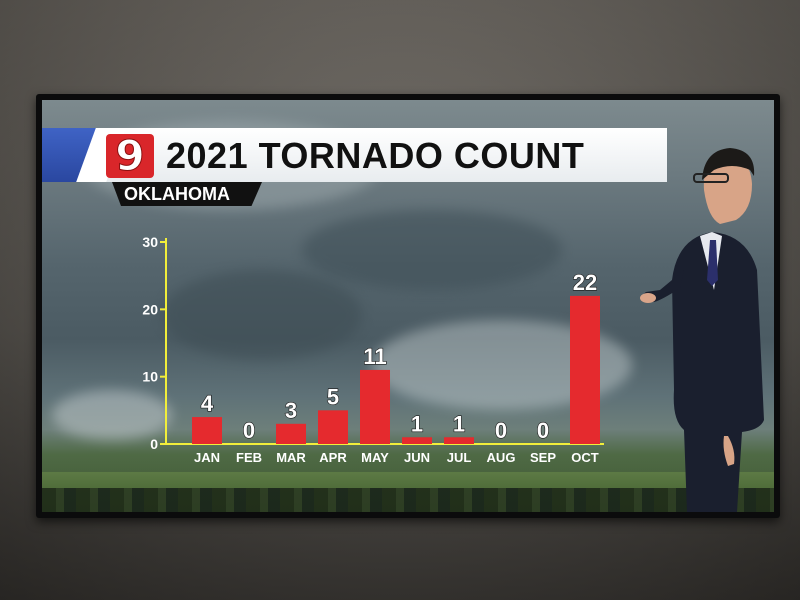 The height and width of the screenshot is (600, 800). Describe the element at coordinates (375, 406) in the screenshot. I see `bar-may` at that location.